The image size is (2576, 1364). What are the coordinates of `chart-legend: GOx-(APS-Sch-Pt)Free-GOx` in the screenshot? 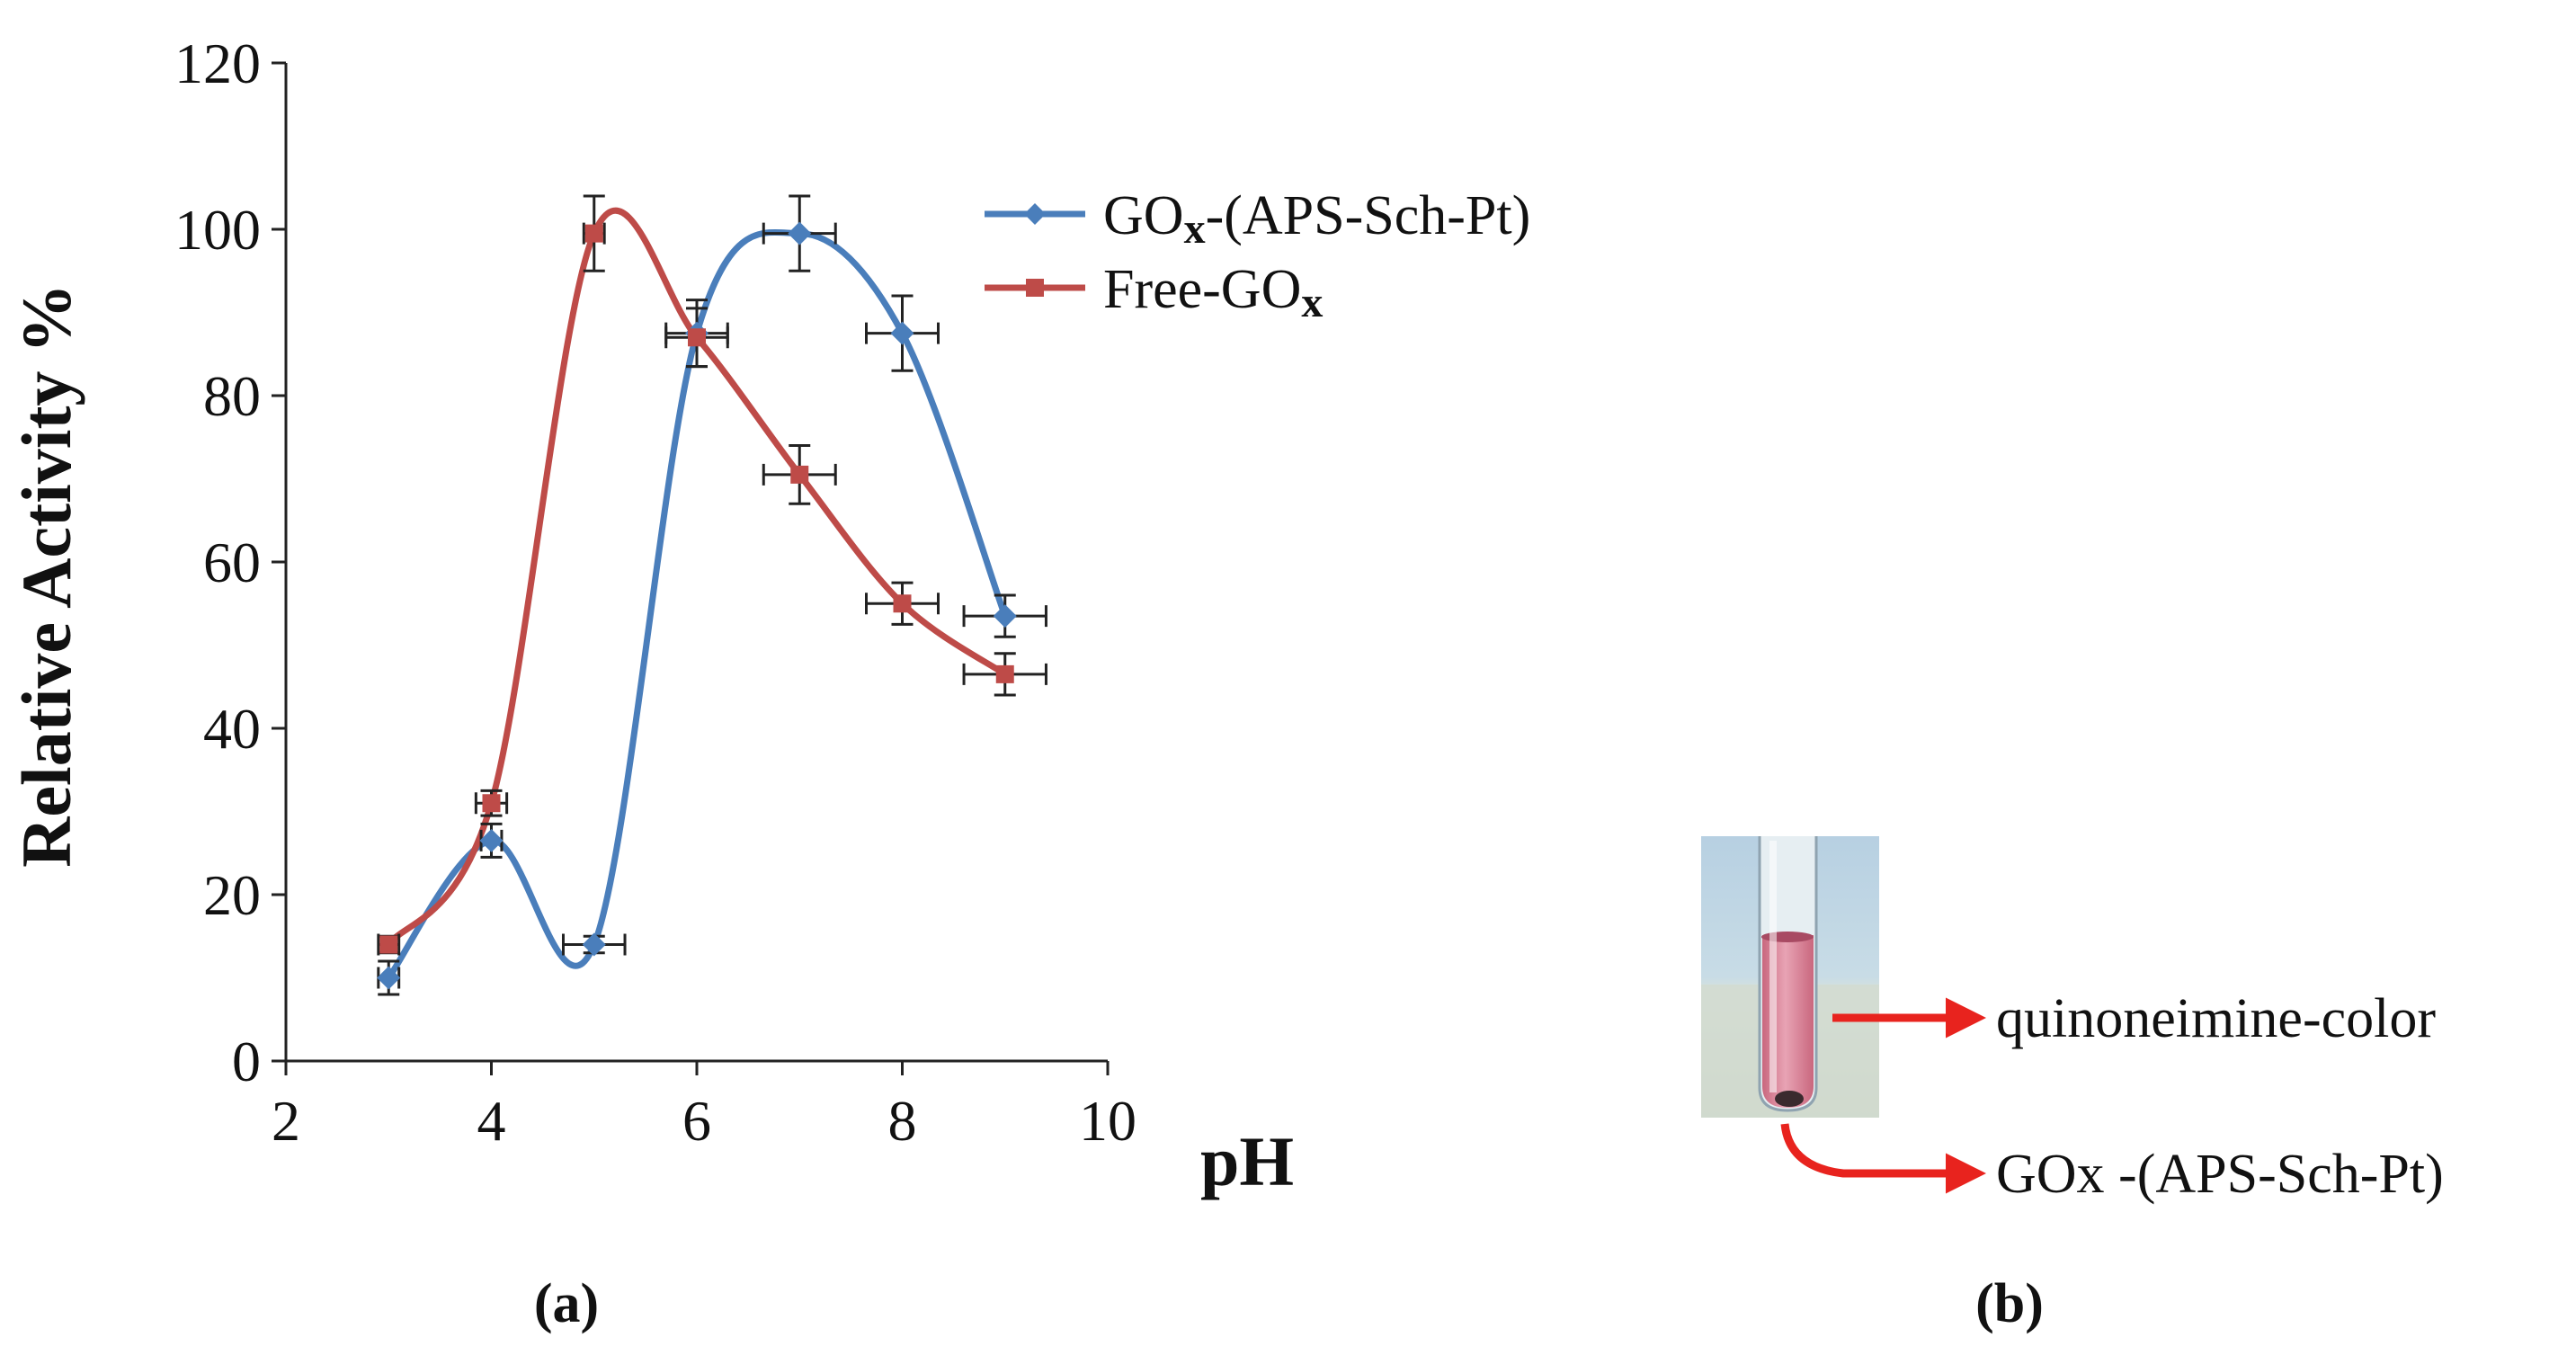 It's located at (1258, 255).